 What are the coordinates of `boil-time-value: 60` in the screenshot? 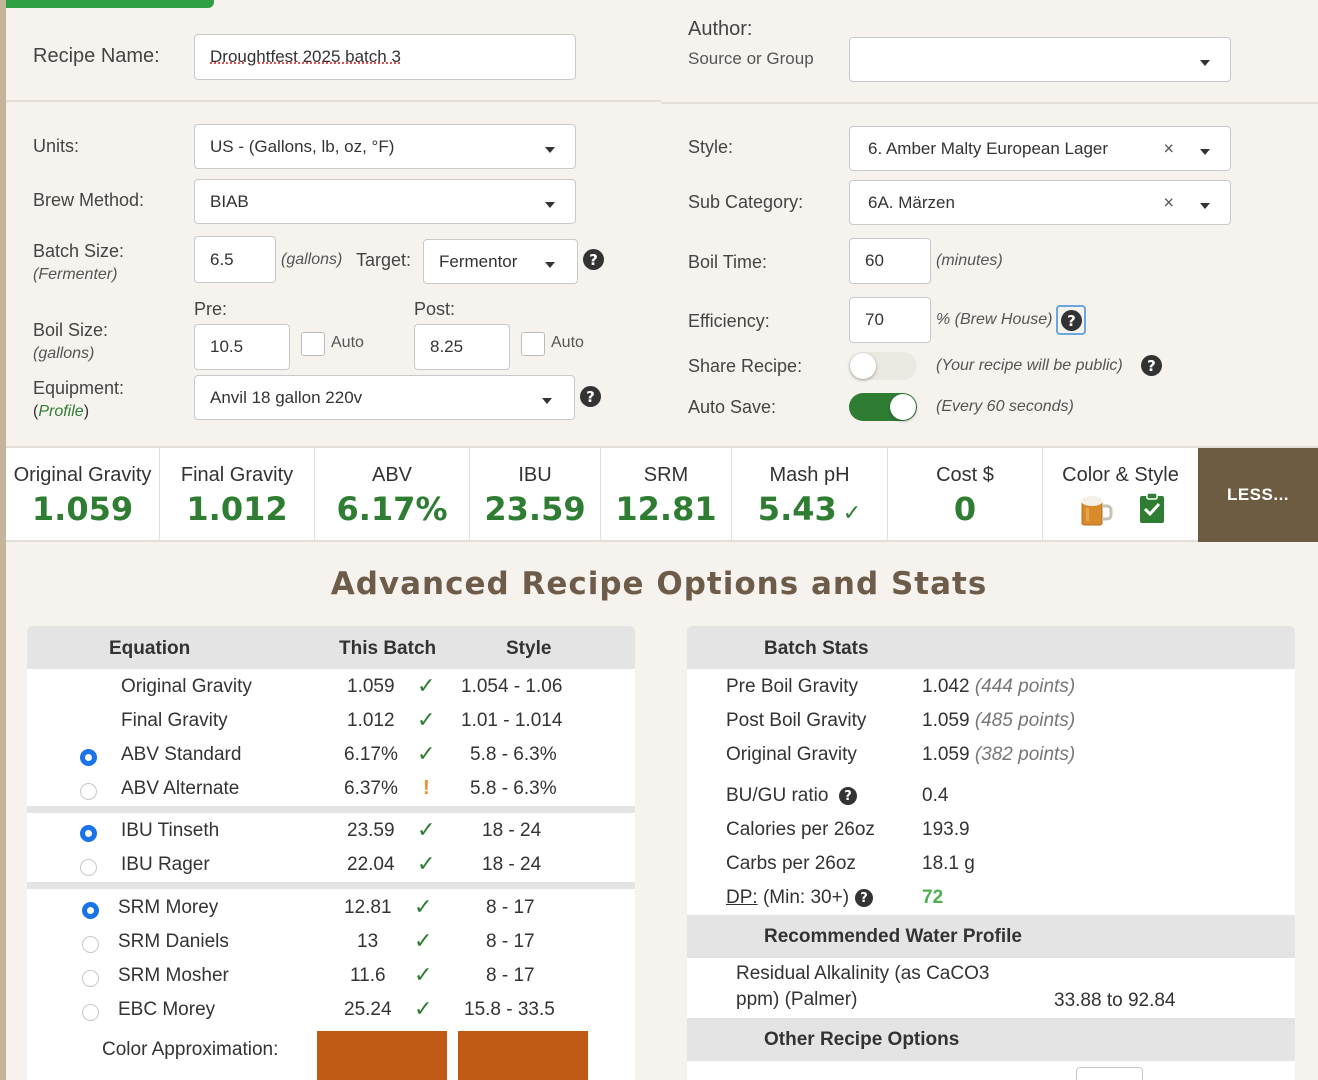 It's located at (874, 260).